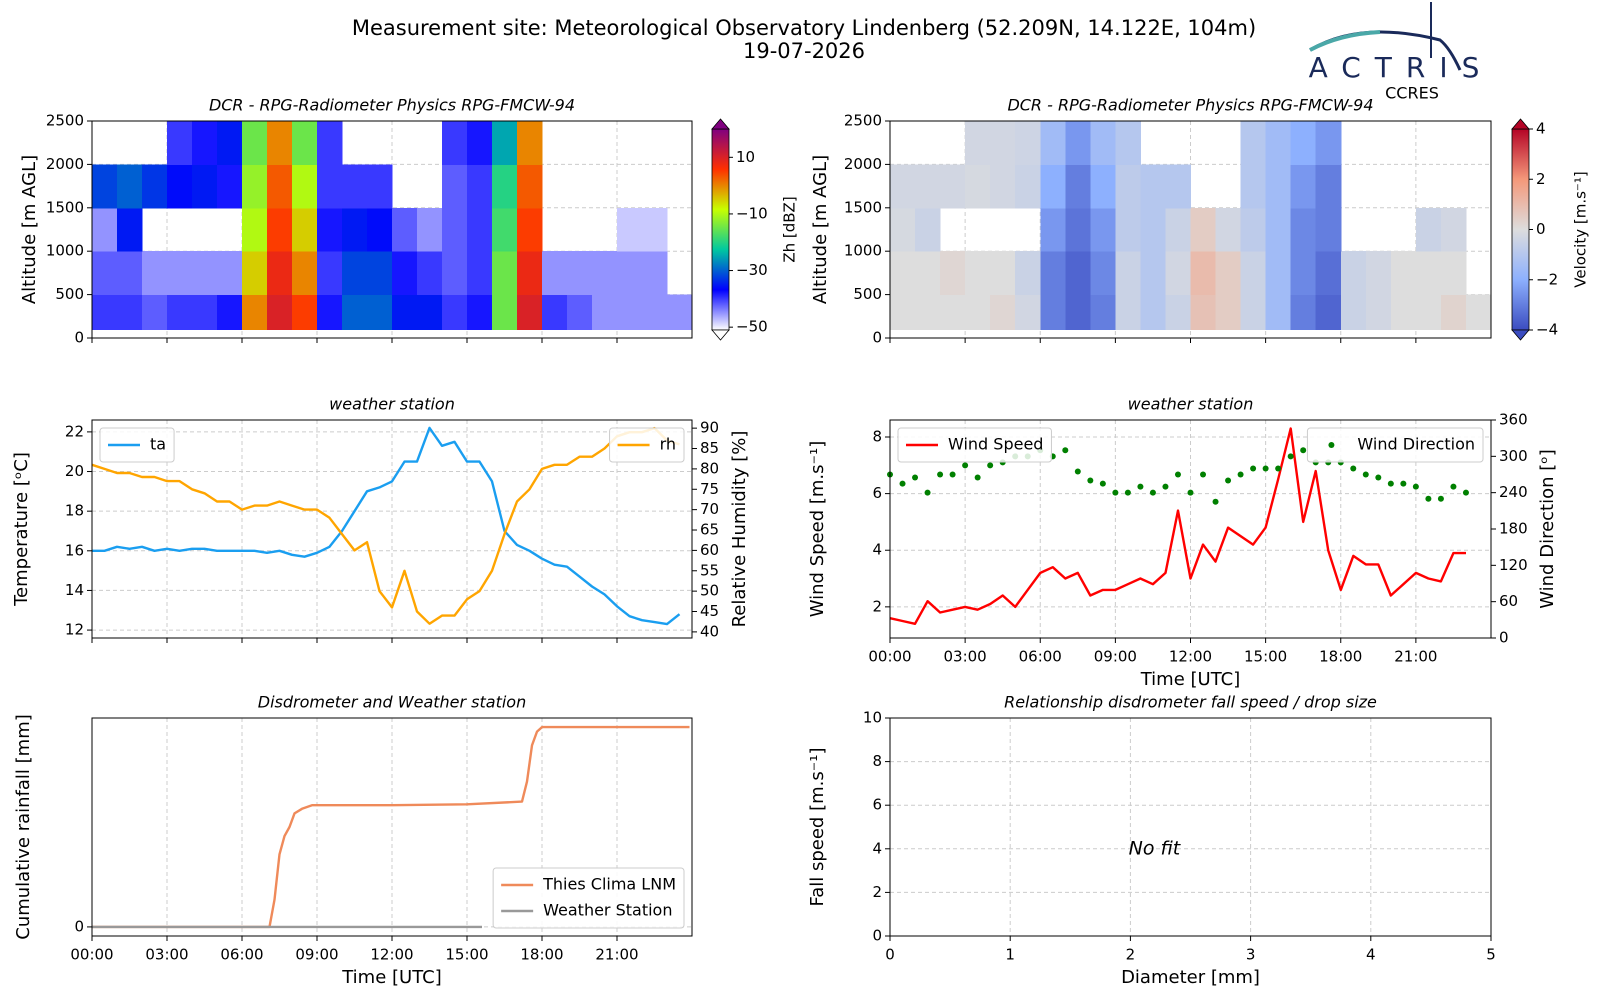 This screenshot has height=1000, width=1600. What do you see at coordinates (752, 270) in the screenshot?
I see `colorbar-tick-label: −30` at bounding box center [752, 270].